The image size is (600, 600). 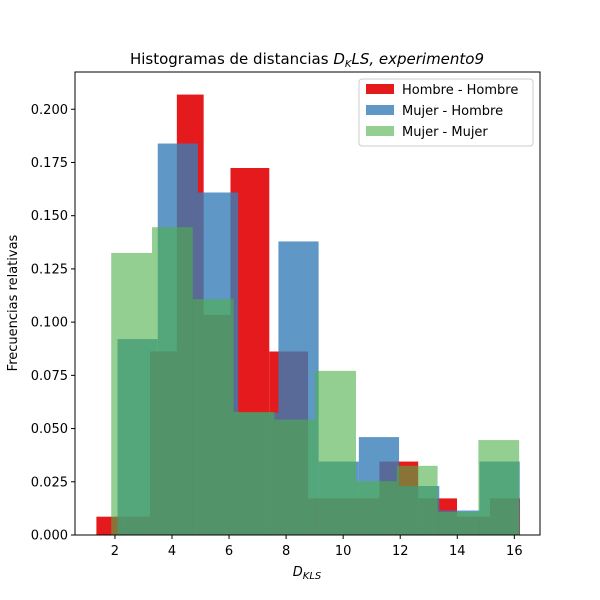 What do you see at coordinates (132, 393) in the screenshot?
I see `bar-s2-b0` at bounding box center [132, 393].